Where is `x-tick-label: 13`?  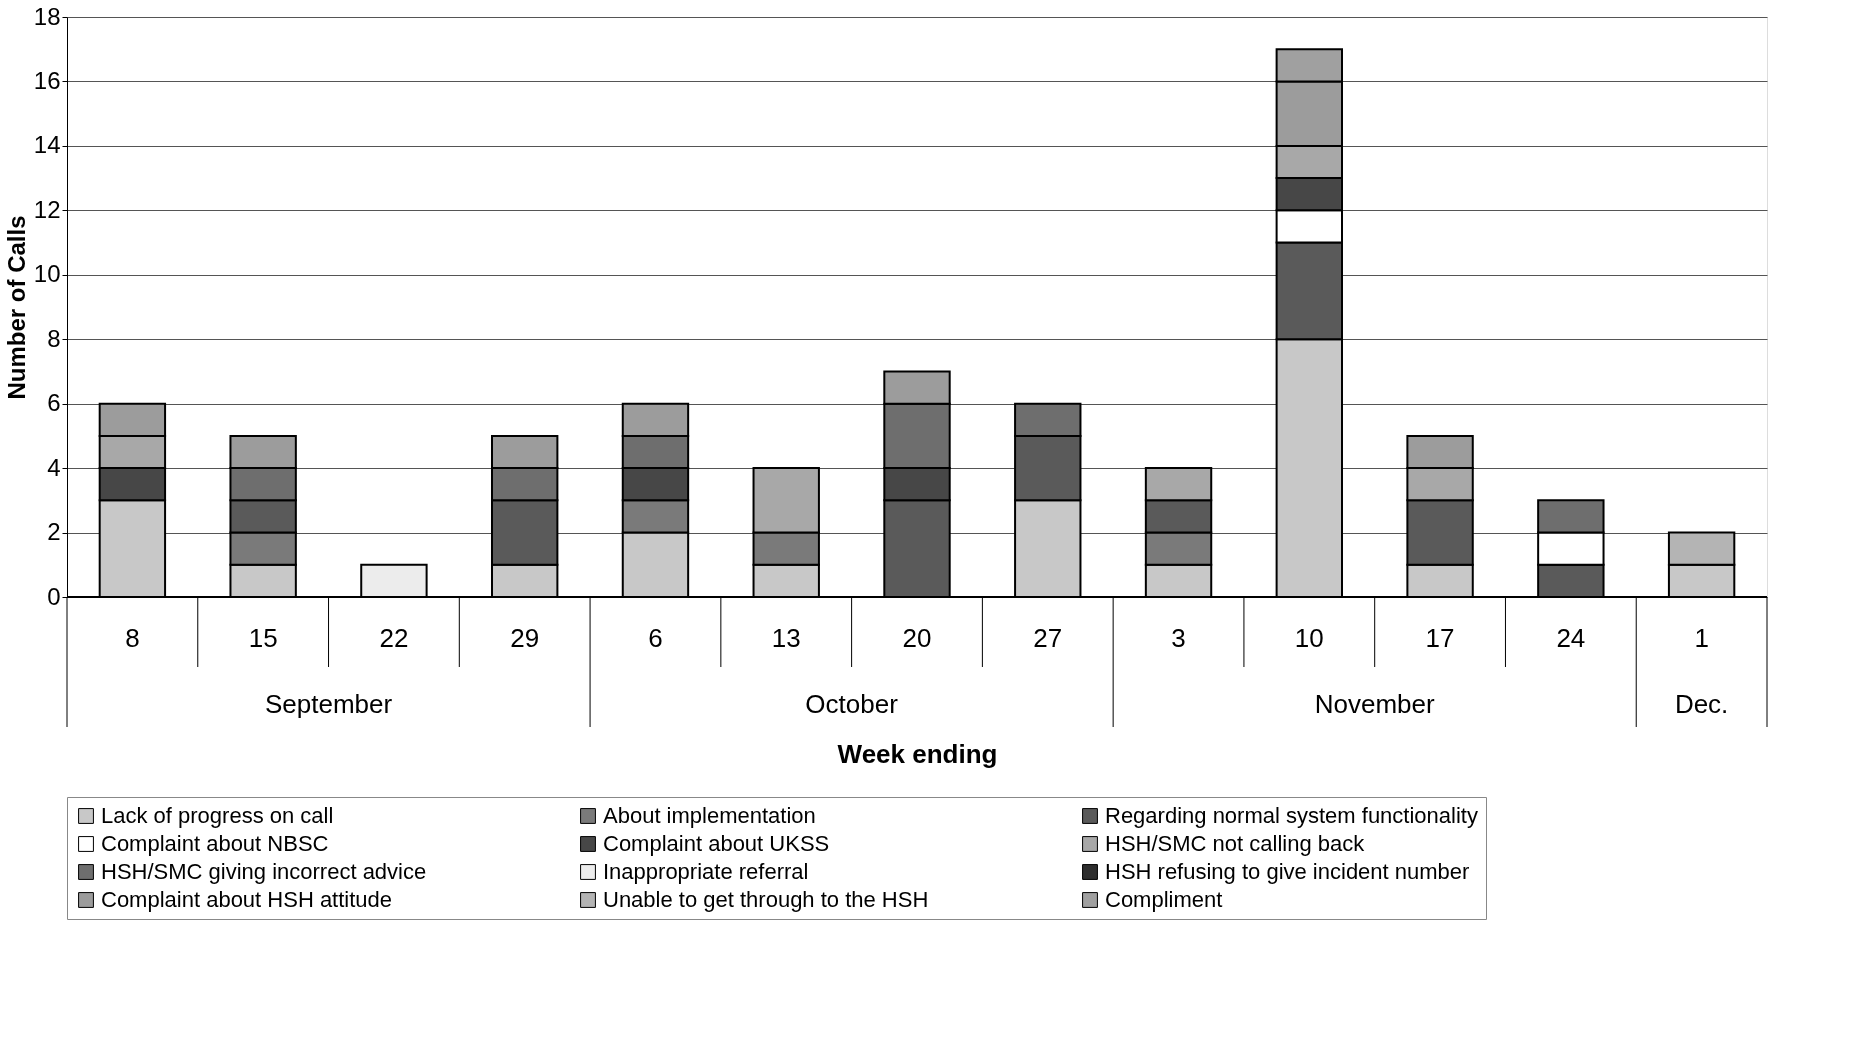 x-tick-label: 13 is located at coordinates (786, 637).